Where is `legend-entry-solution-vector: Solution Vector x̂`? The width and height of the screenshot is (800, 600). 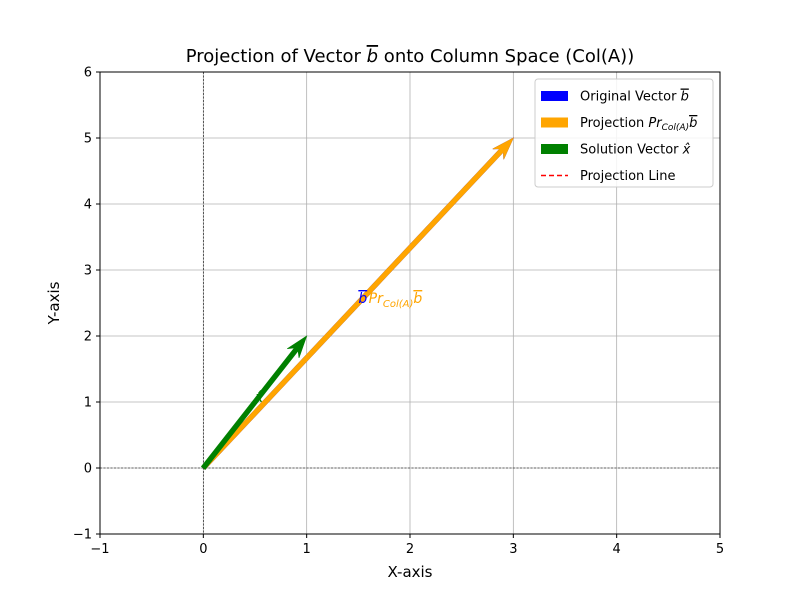 legend-entry-solution-vector: Solution Vector x̂ is located at coordinates (635, 150).